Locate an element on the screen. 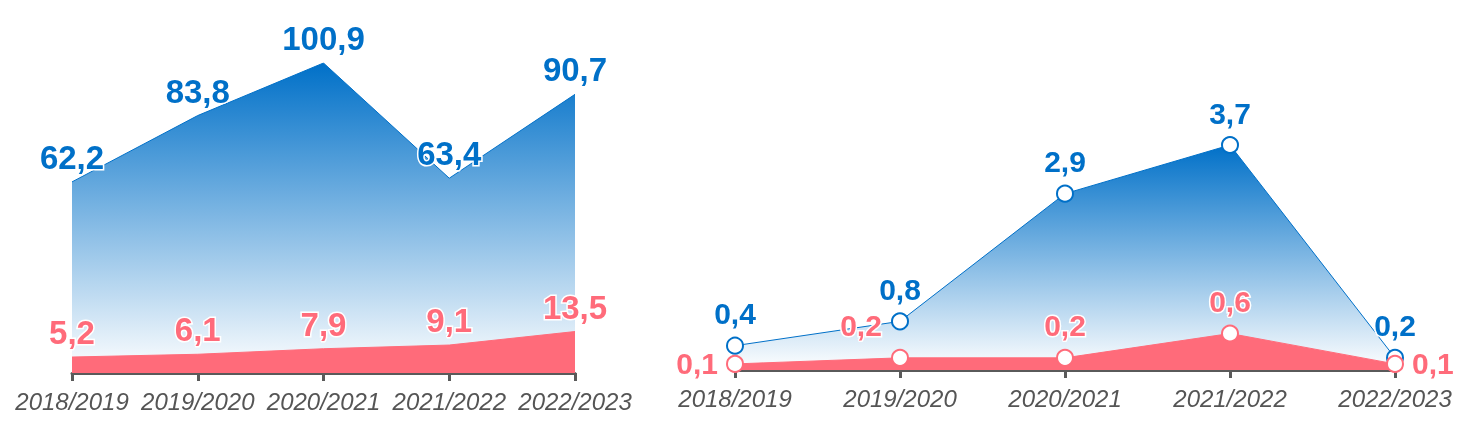 Image resolution: width=1462 pixels, height=427 pixels. data-label: 63,4 is located at coordinates (450, 154).